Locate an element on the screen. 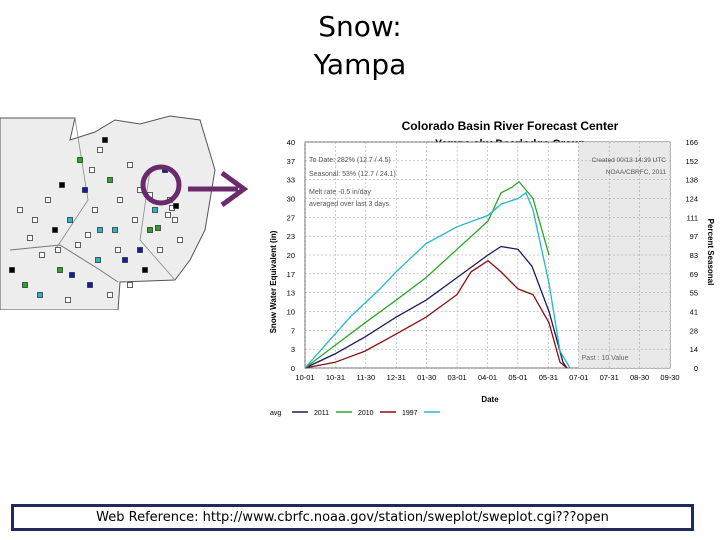 Image resolution: width=720 pixels, height=540 pixels. y2-tick-label: 97 is located at coordinates (694, 236).